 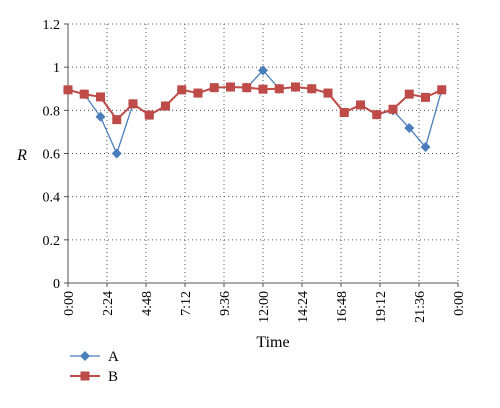 What do you see at coordinates (52, 111) in the screenshot?
I see `y-tick-label: 0.8` at bounding box center [52, 111].